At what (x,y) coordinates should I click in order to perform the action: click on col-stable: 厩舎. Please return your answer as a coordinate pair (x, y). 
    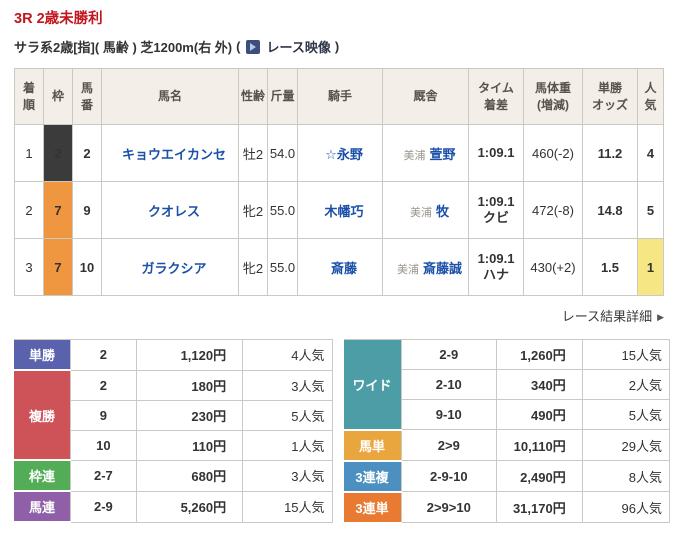
    Looking at the image, I should click on (425, 96).